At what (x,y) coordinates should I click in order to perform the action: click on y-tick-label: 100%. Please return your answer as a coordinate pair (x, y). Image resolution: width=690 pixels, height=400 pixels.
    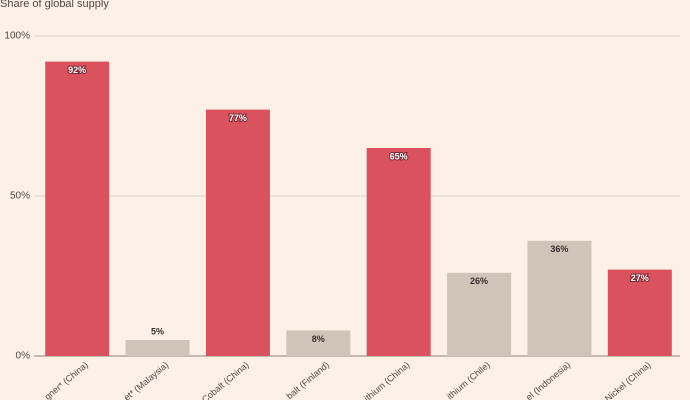
    Looking at the image, I should click on (17, 36).